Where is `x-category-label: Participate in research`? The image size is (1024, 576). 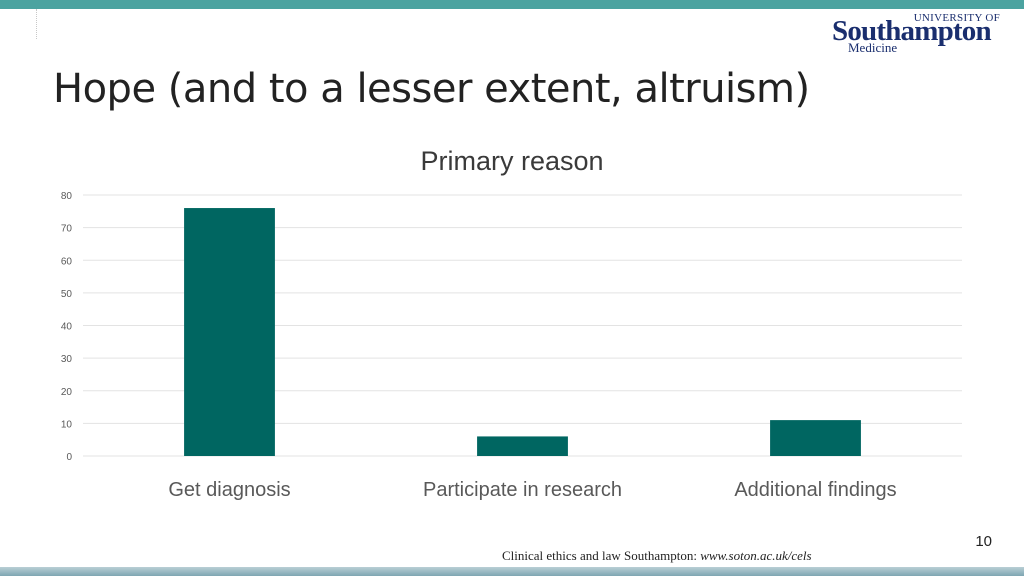
x-category-label: Participate in research is located at coordinates (522, 490).